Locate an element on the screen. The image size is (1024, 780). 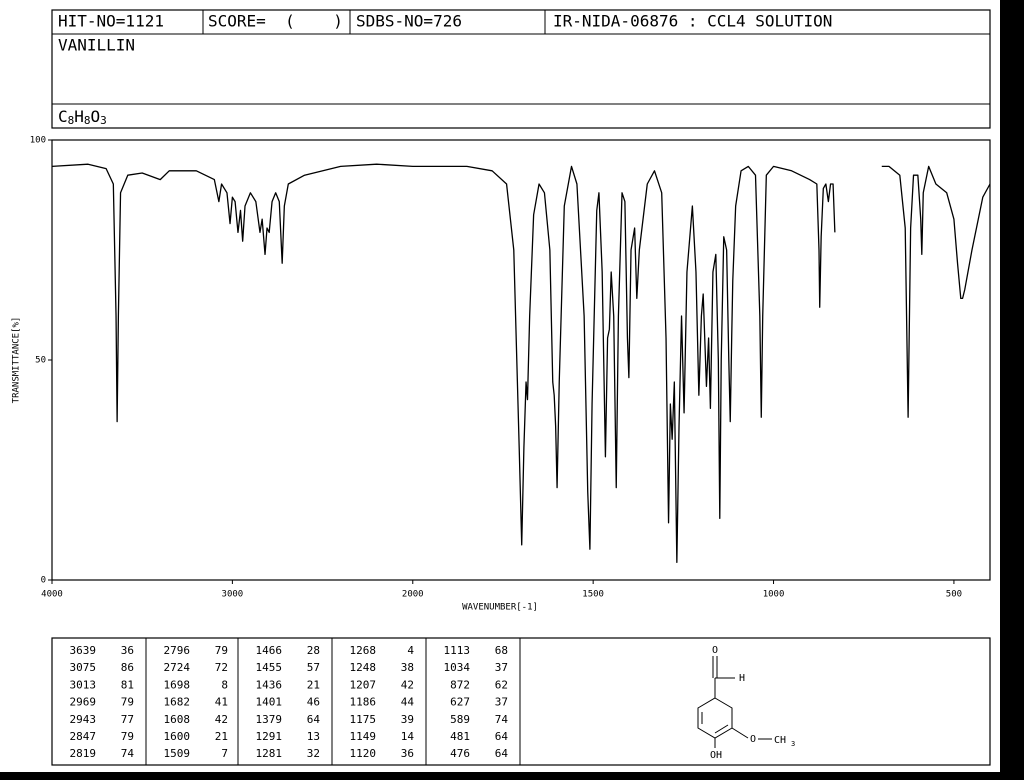
structure is located at coordinates (734, 702).